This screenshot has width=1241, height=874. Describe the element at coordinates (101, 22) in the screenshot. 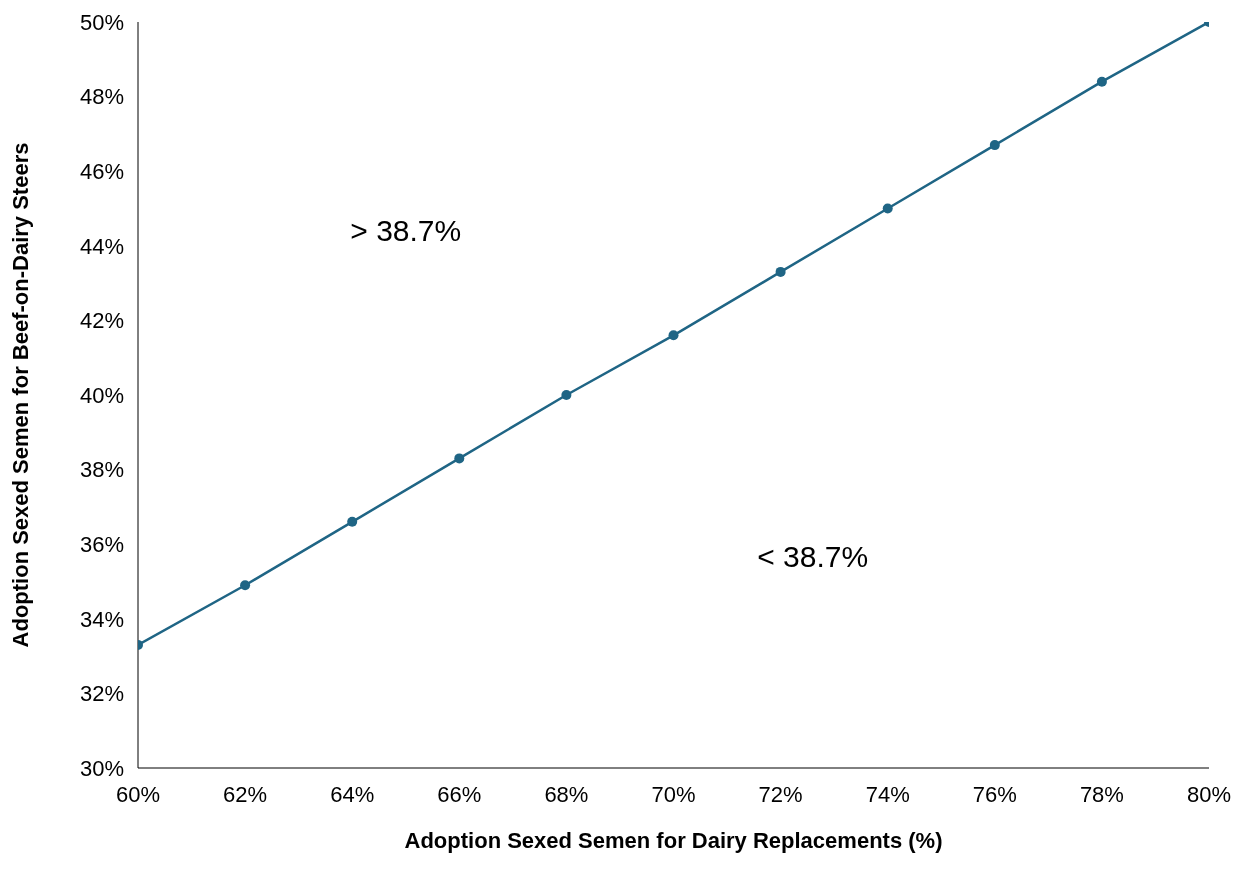

I see `y-tick-label: 50%` at that location.